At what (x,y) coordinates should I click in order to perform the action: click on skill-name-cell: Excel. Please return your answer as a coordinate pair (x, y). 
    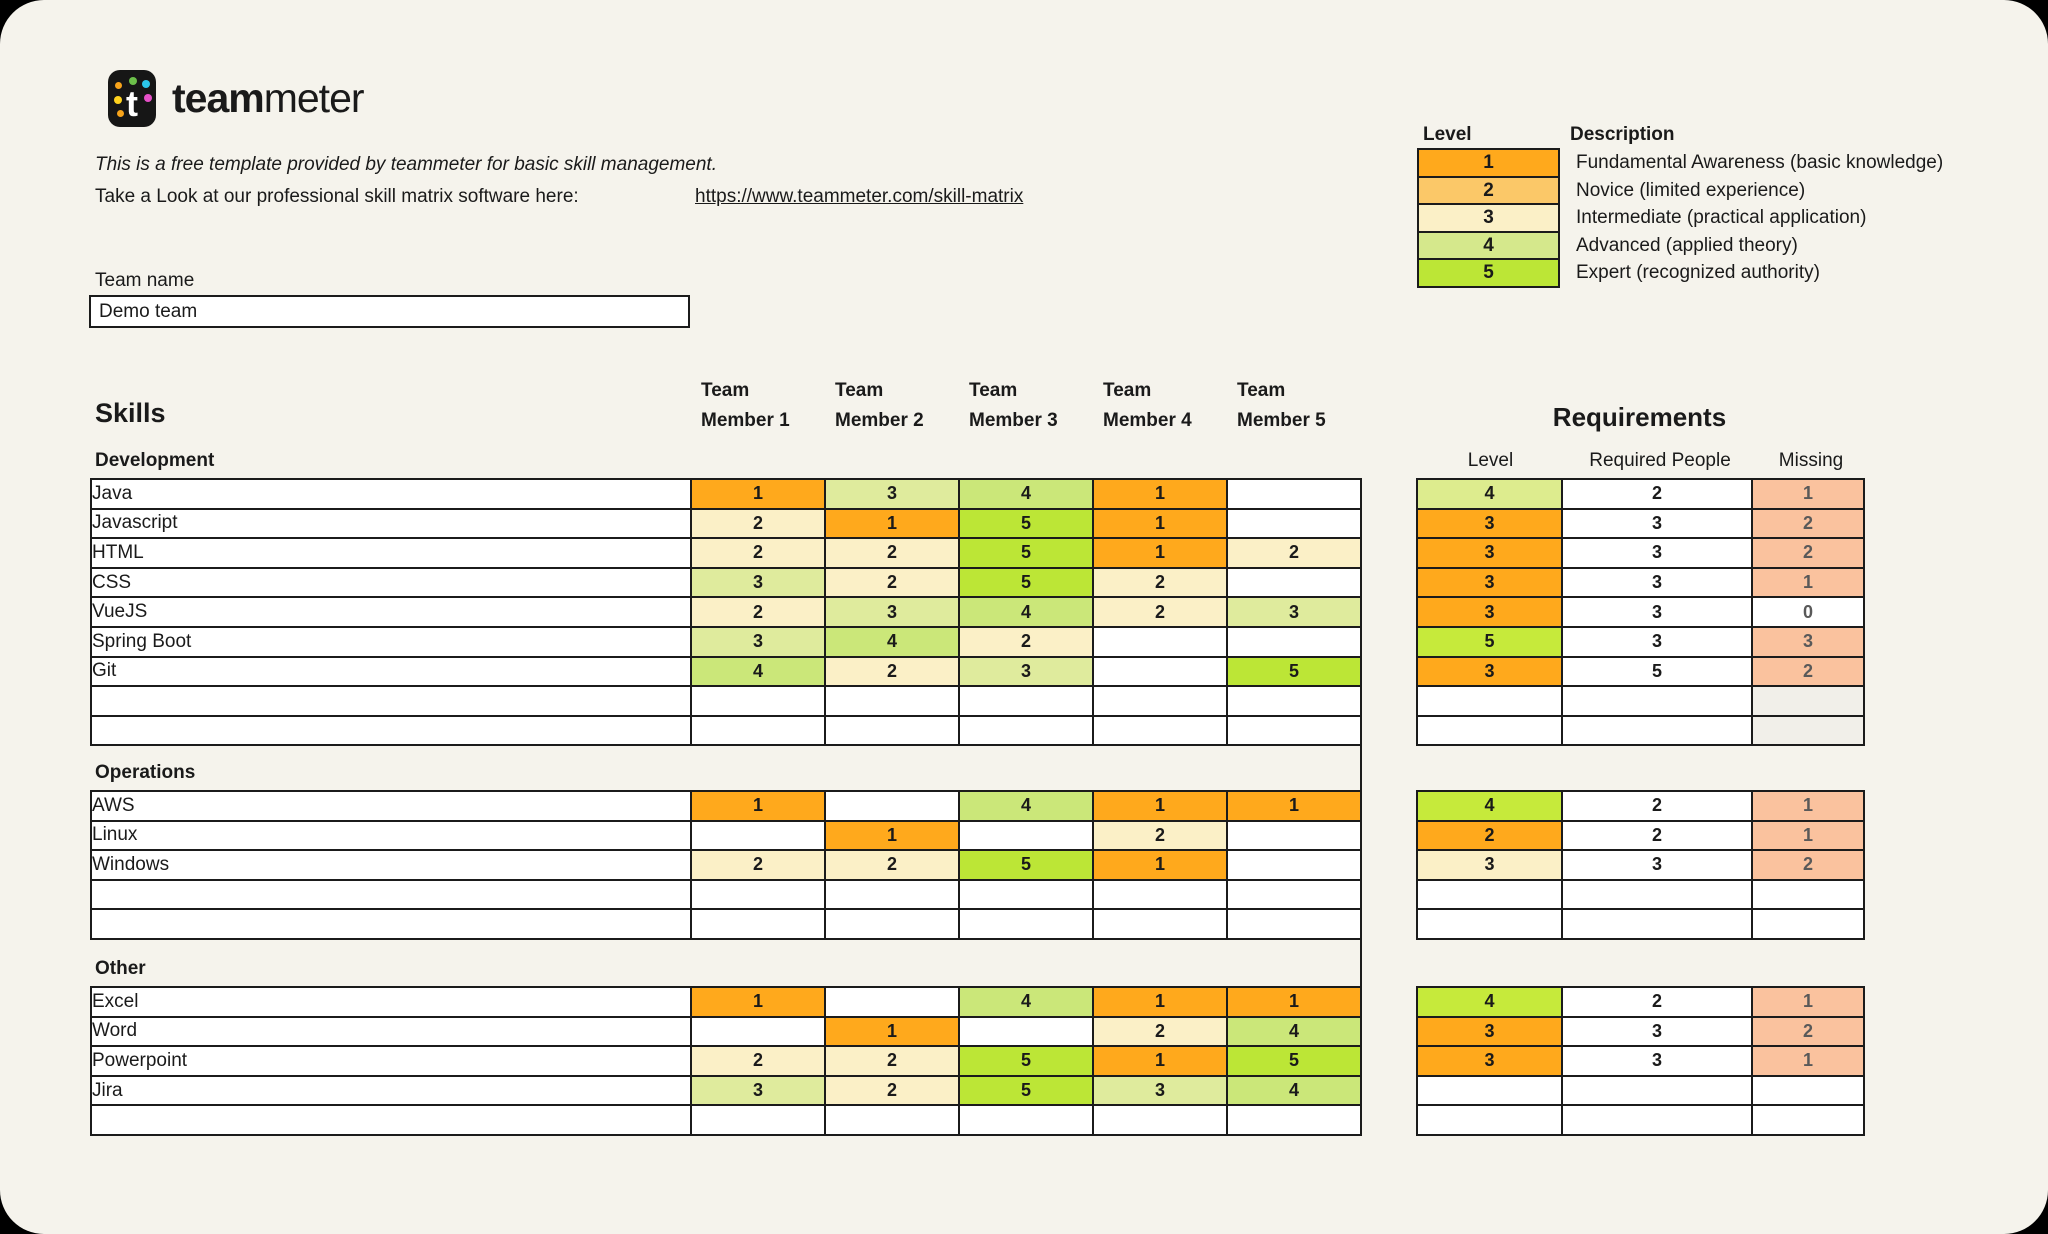
    Looking at the image, I should click on (391, 1002).